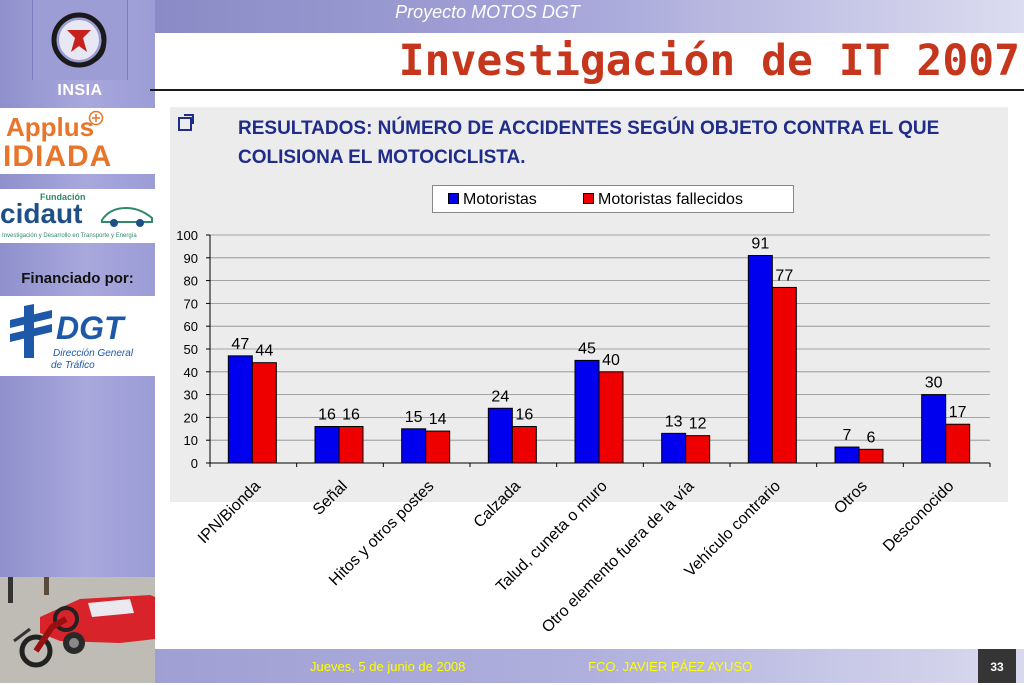 This screenshot has height=685, width=1024. What do you see at coordinates (871, 437) in the screenshot?
I see `data-label: 6` at bounding box center [871, 437].